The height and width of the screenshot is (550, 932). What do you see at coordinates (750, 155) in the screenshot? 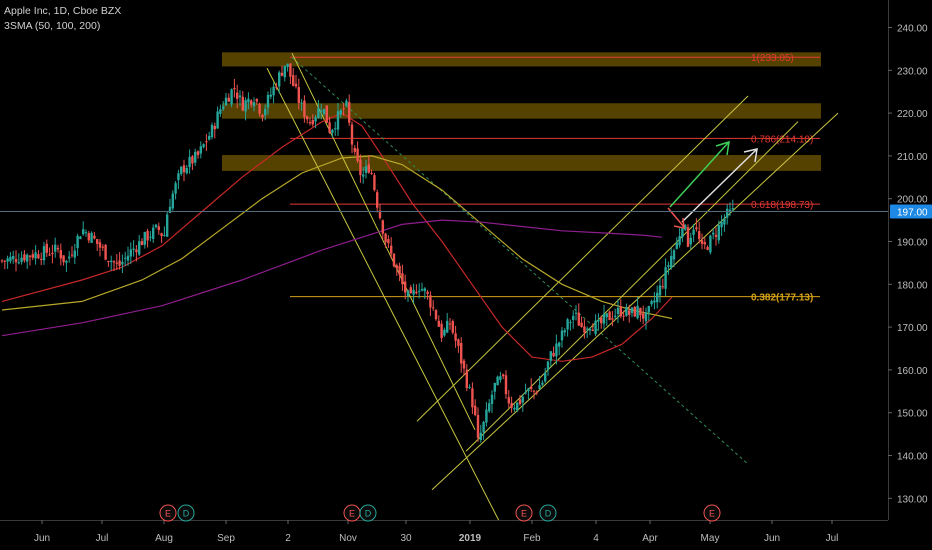
I see `white-arrowhead` at bounding box center [750, 155].